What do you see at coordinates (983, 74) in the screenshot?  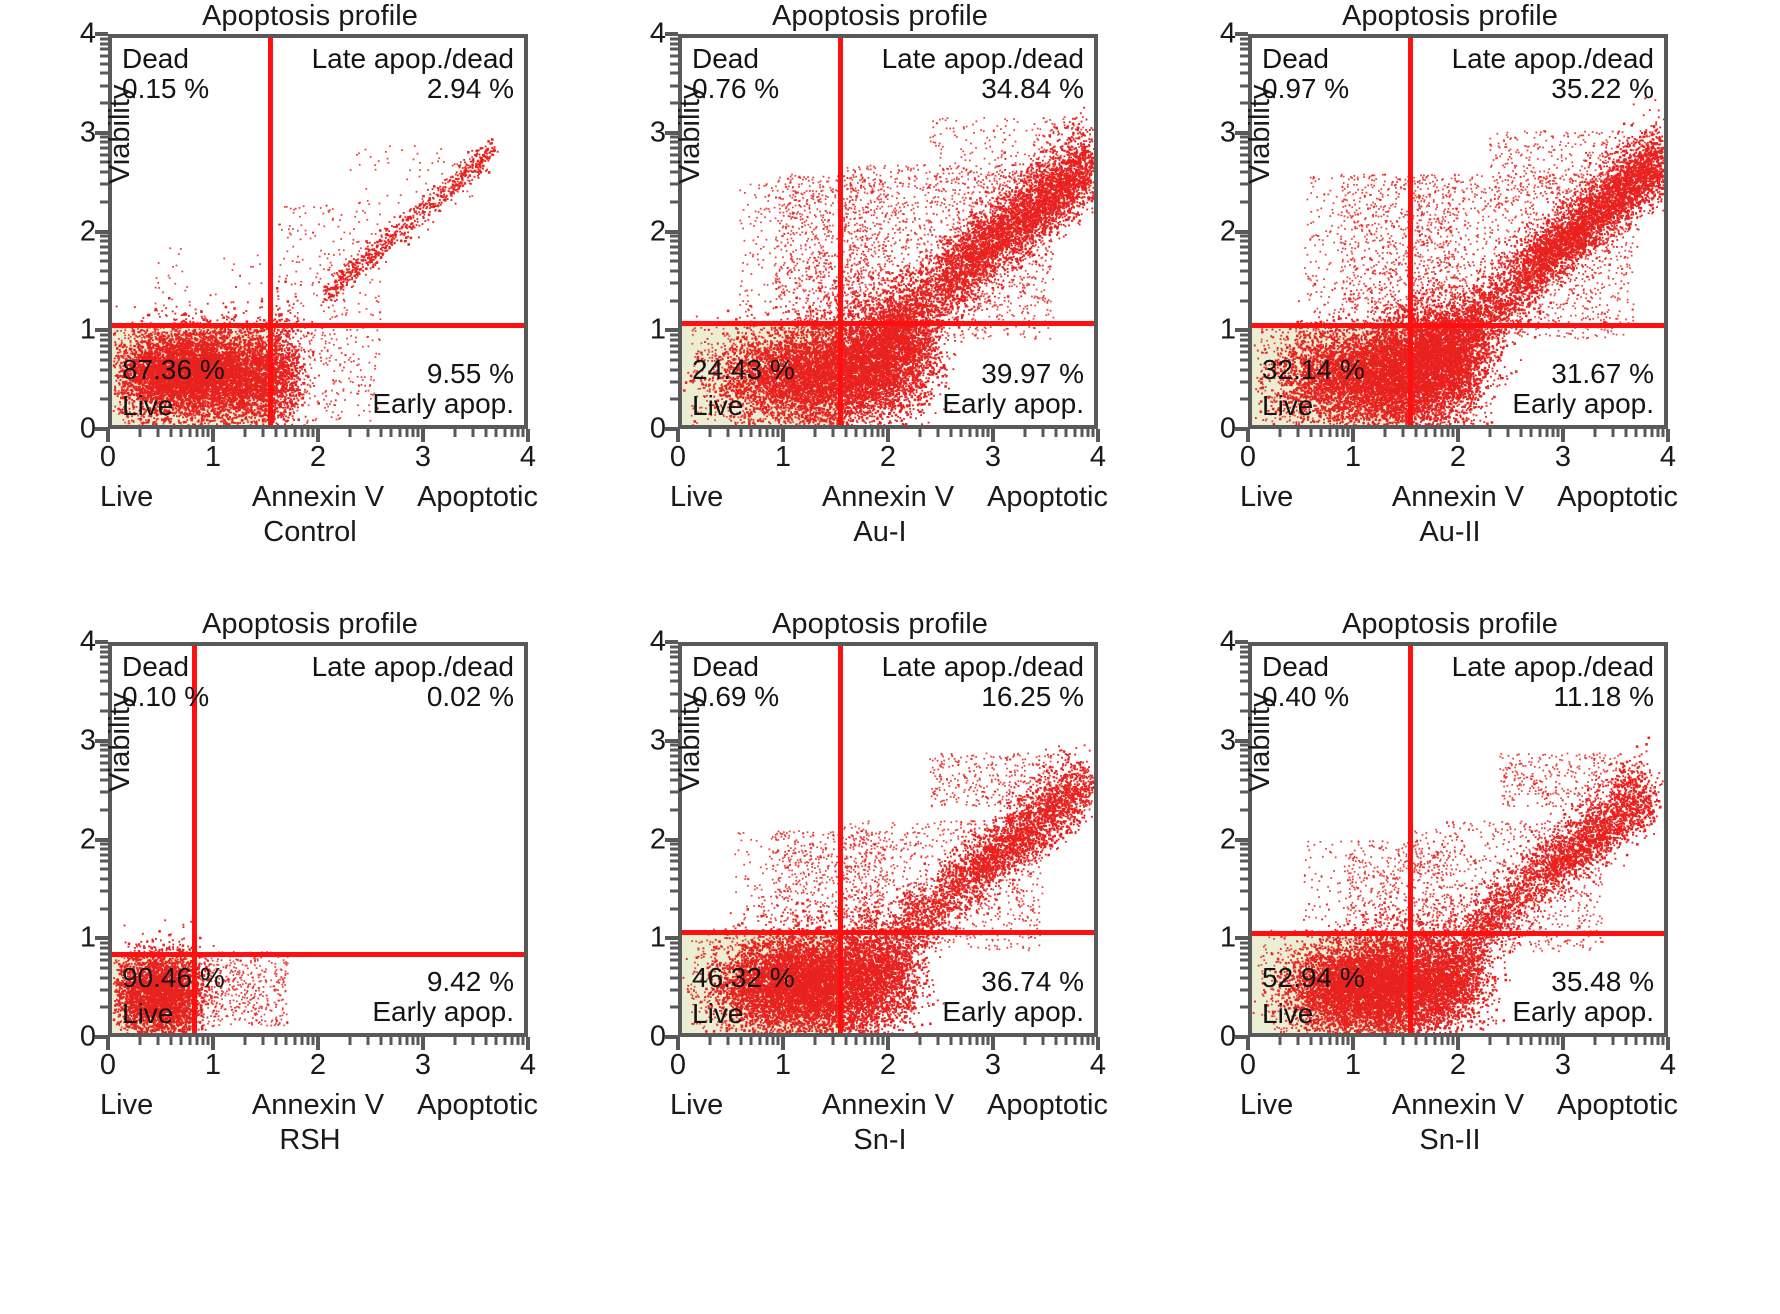 I see `quadrant-late-apop-dead: Late apop./dead 34.84 %` at bounding box center [983, 74].